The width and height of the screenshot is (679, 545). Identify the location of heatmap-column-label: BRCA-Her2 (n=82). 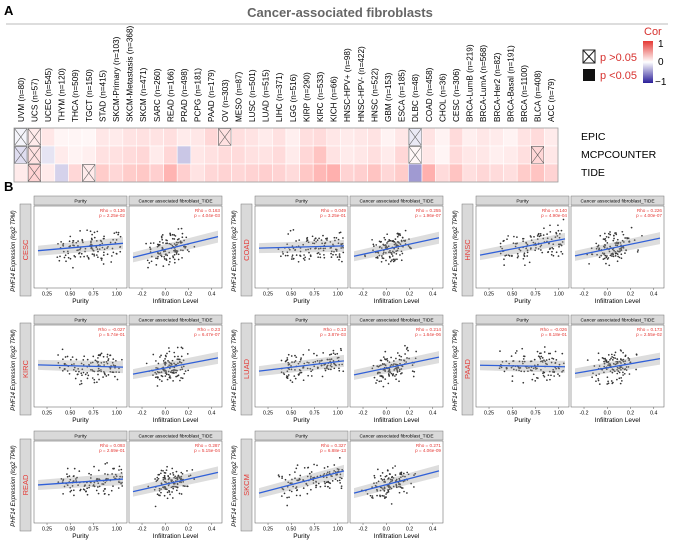
(497, 87).